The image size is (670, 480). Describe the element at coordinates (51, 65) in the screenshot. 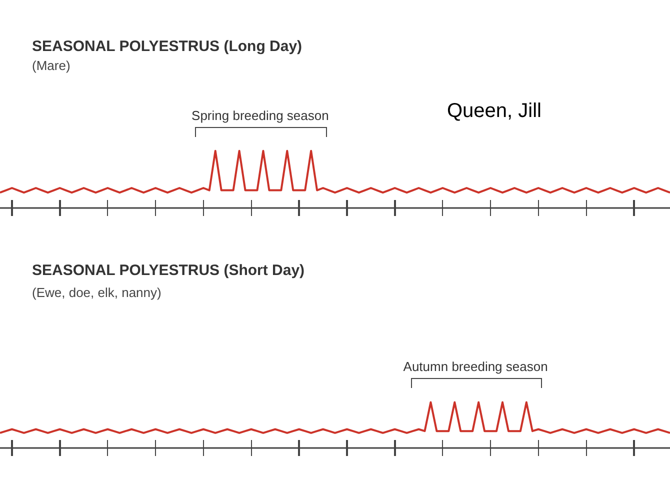

I see `chart-subtitle: (Mare)` at that location.